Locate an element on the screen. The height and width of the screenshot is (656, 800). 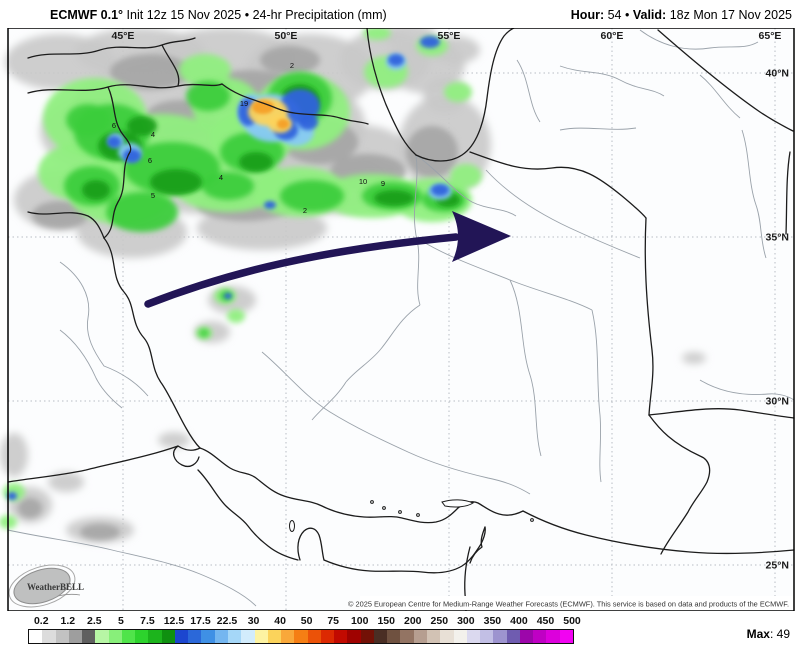
musandam-peninsula is located at coordinates (477, 545).